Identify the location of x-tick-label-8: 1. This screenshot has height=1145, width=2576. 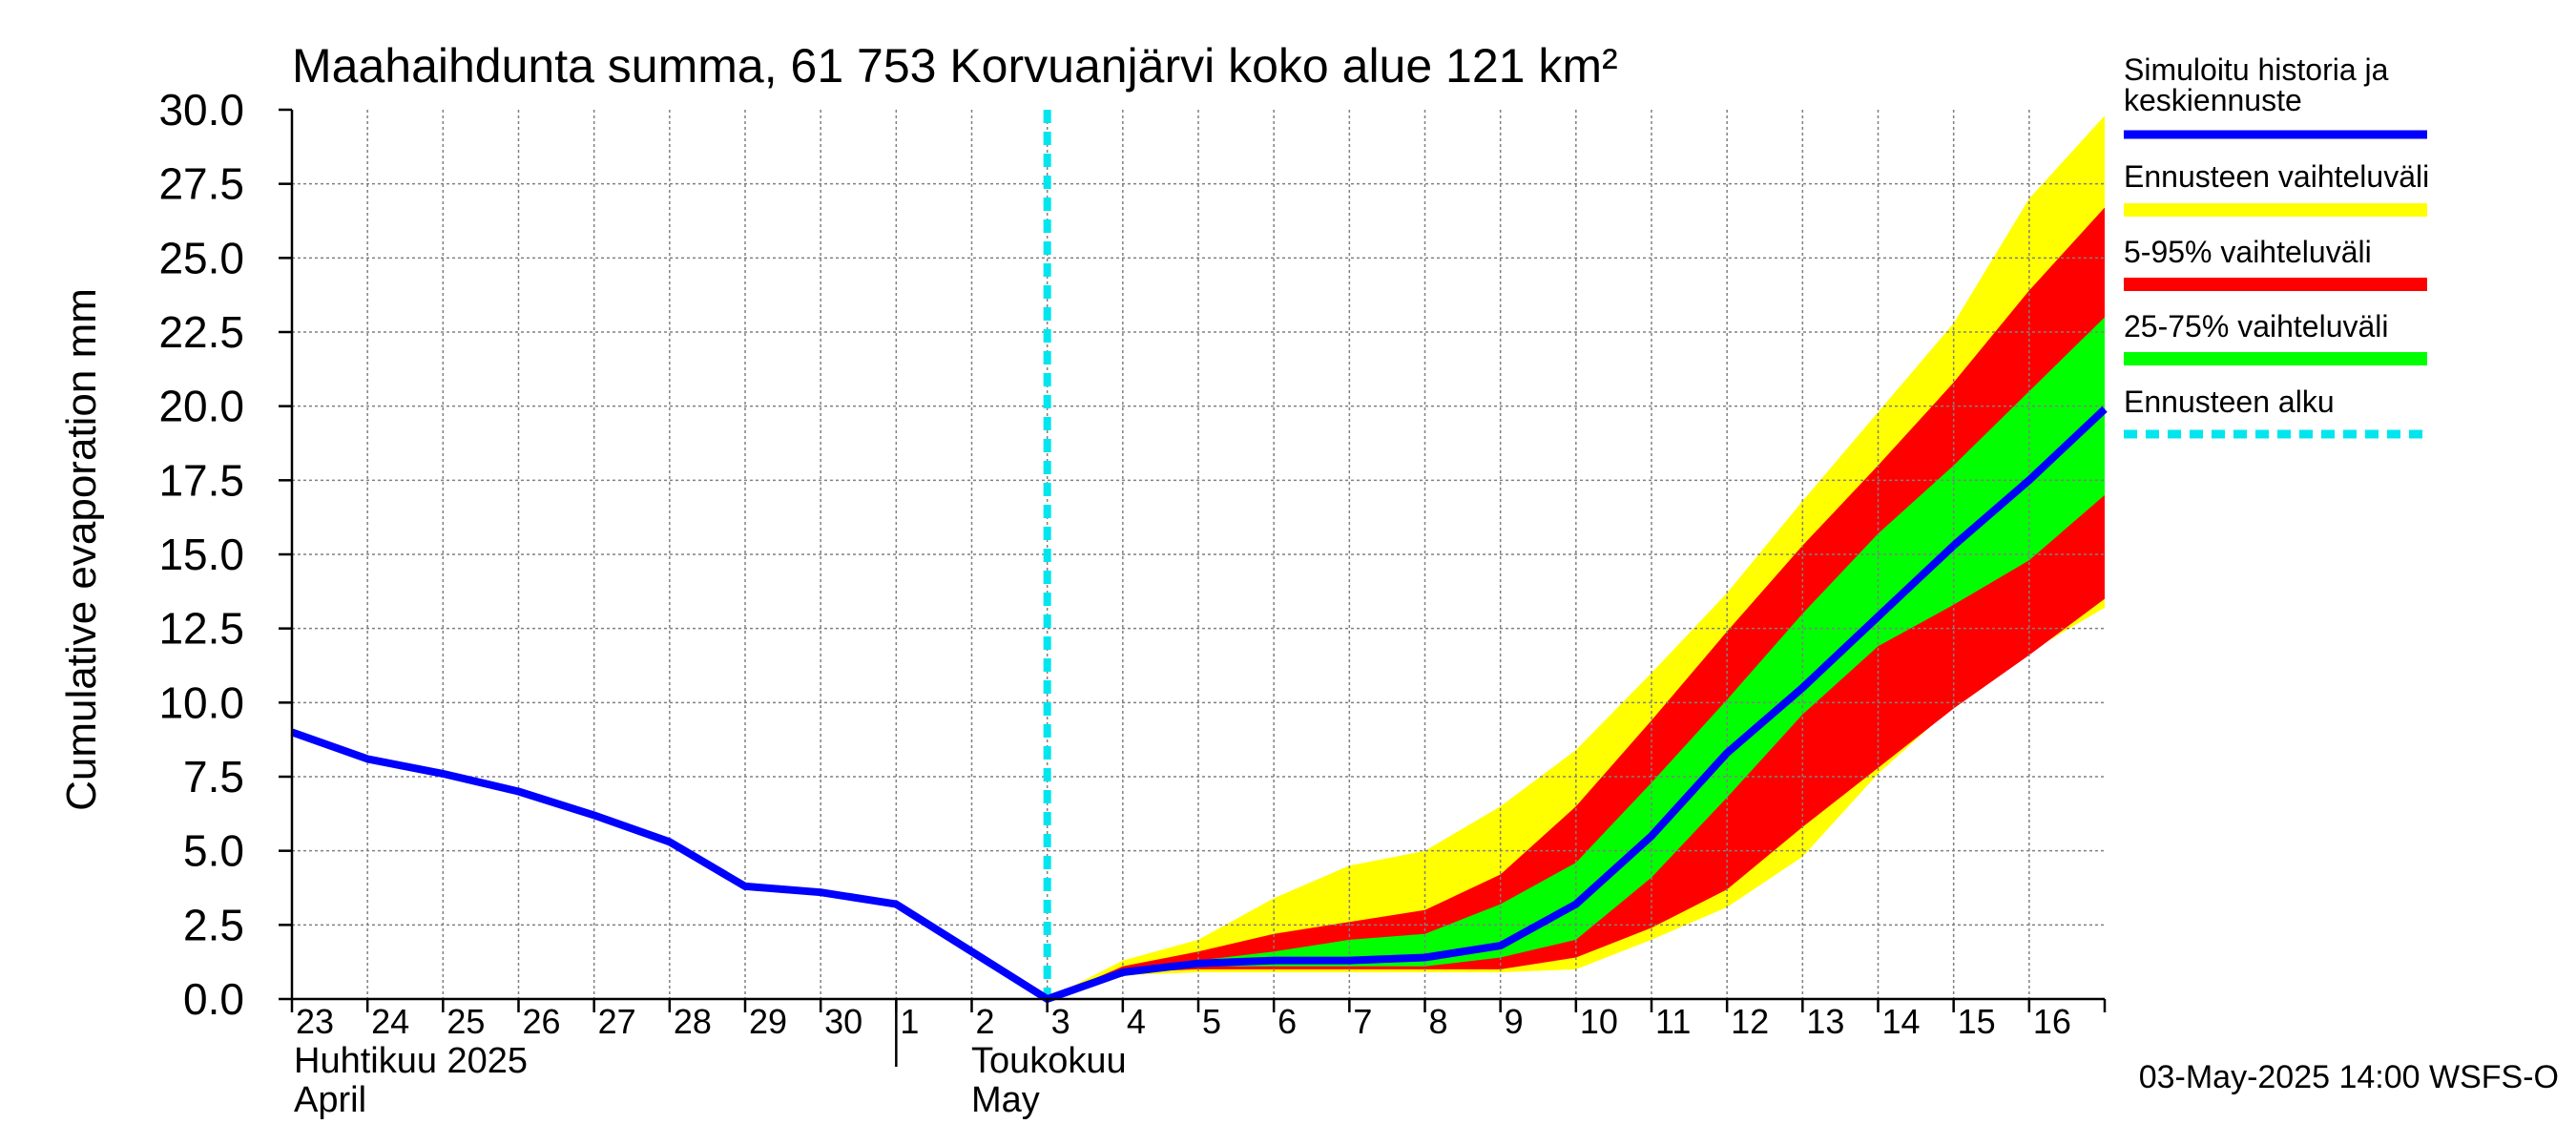
(909, 1022).